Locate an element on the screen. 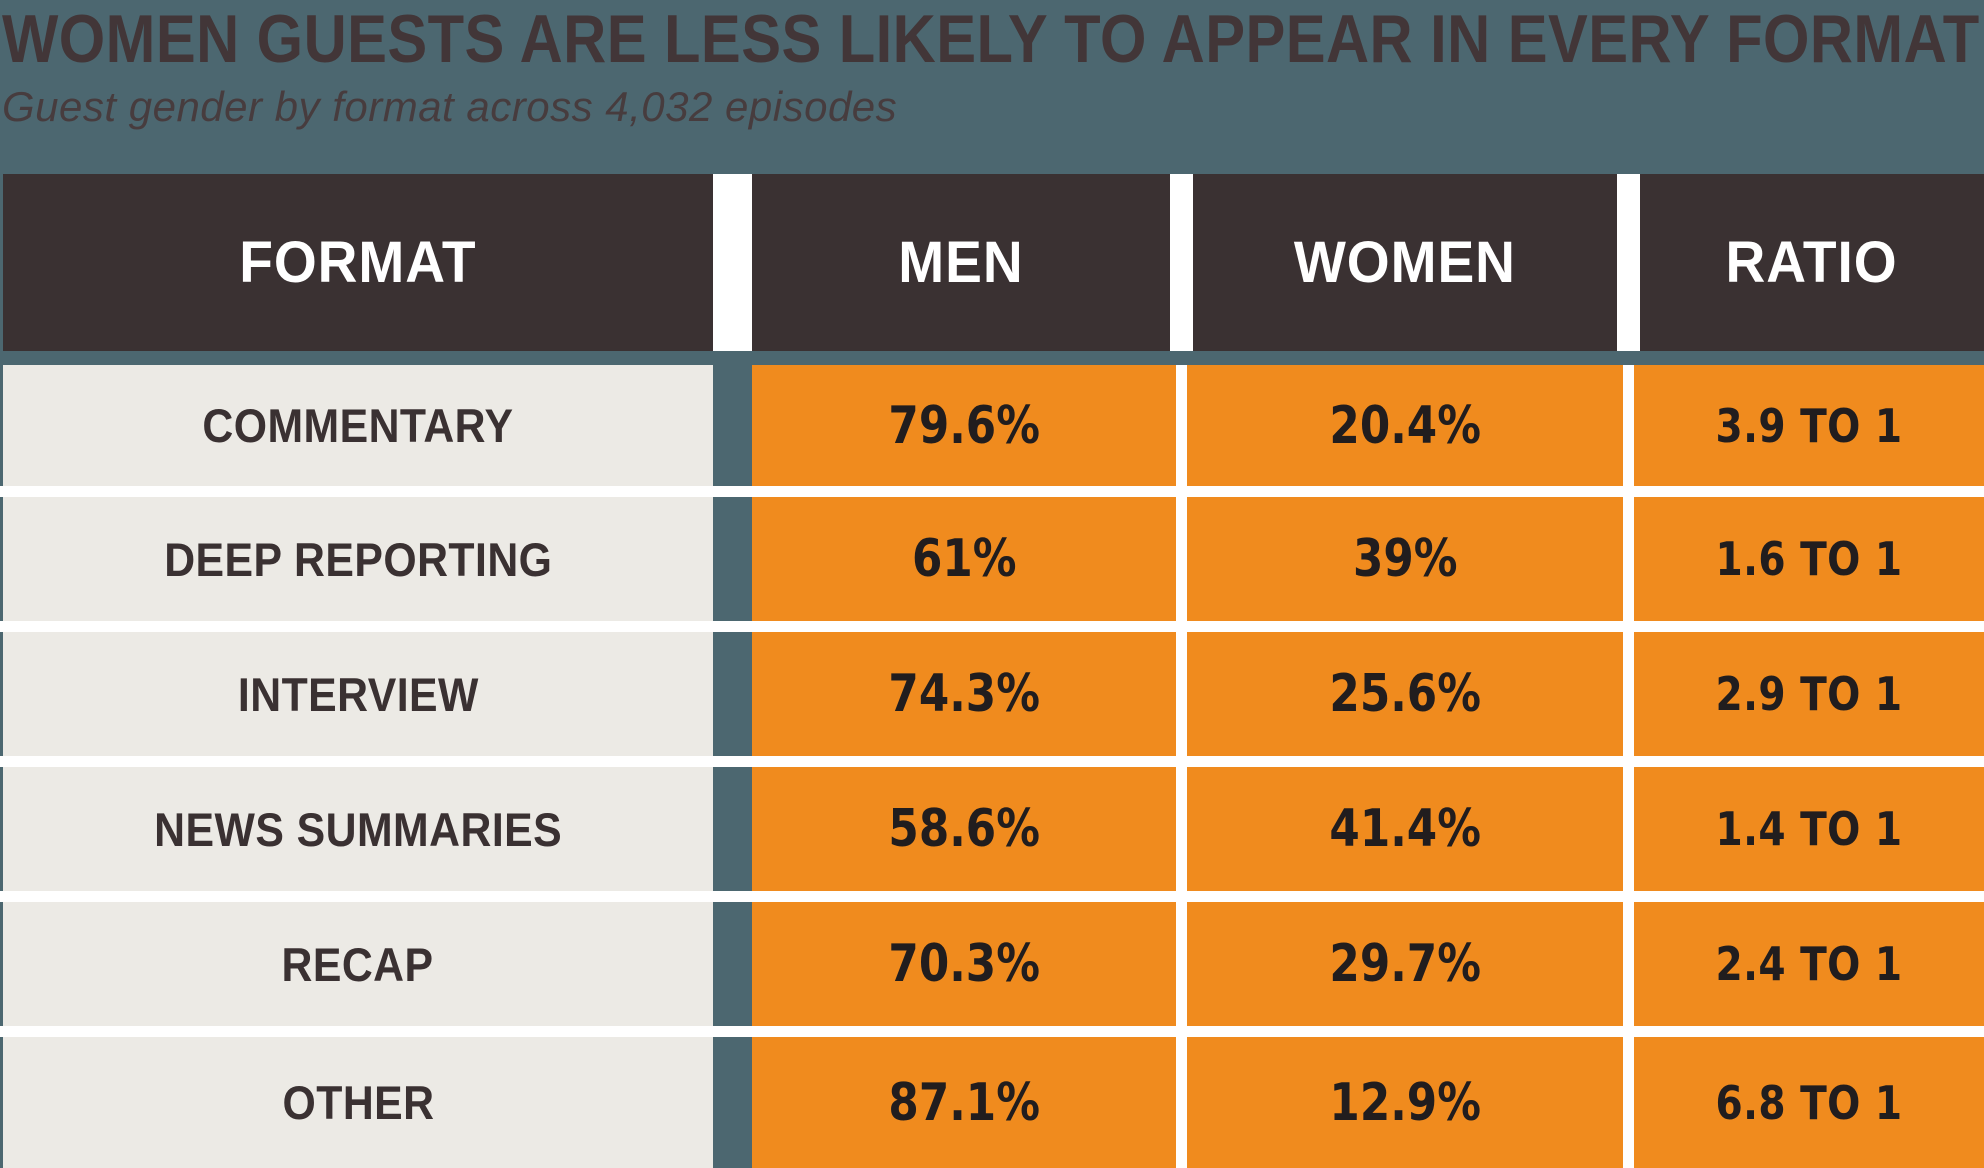  women-value-cell: 20.4% is located at coordinates (1405, 425).